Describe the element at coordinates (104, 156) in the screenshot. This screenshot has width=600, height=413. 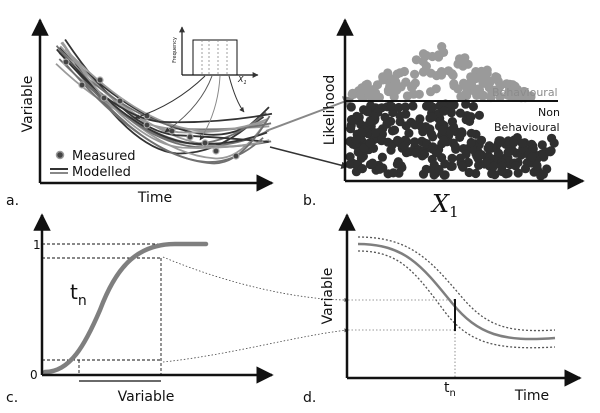
I see `legend-measured-label: Measured` at that location.